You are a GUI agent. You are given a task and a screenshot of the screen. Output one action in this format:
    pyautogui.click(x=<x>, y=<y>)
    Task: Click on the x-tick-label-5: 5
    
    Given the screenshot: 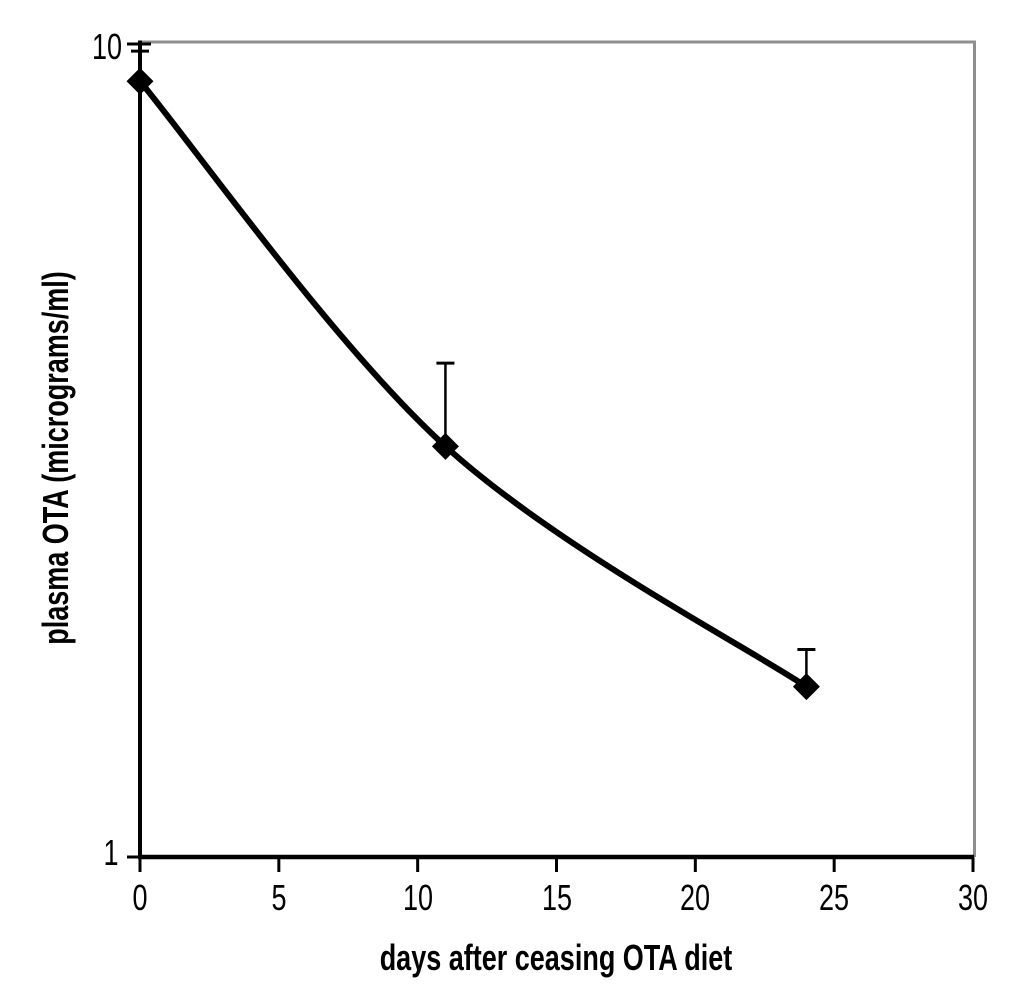 What is the action you would take?
    pyautogui.click(x=279, y=897)
    